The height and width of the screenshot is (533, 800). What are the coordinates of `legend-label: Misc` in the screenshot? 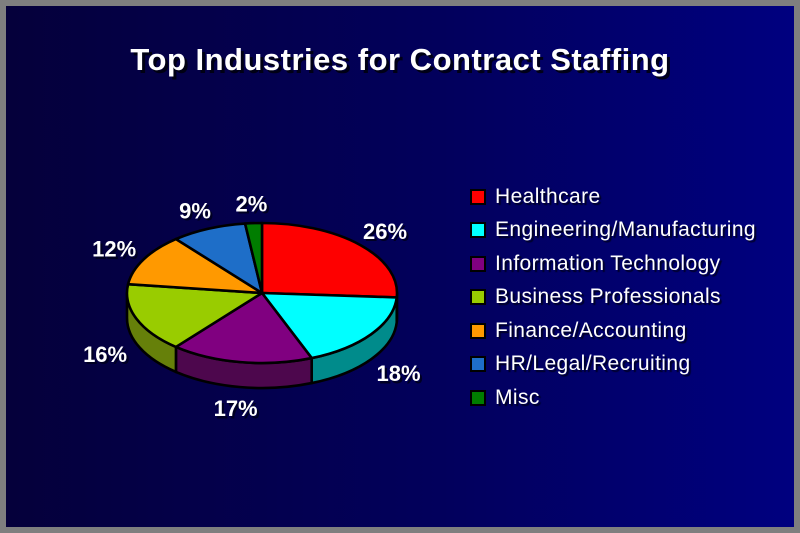 It's located at (517, 397).